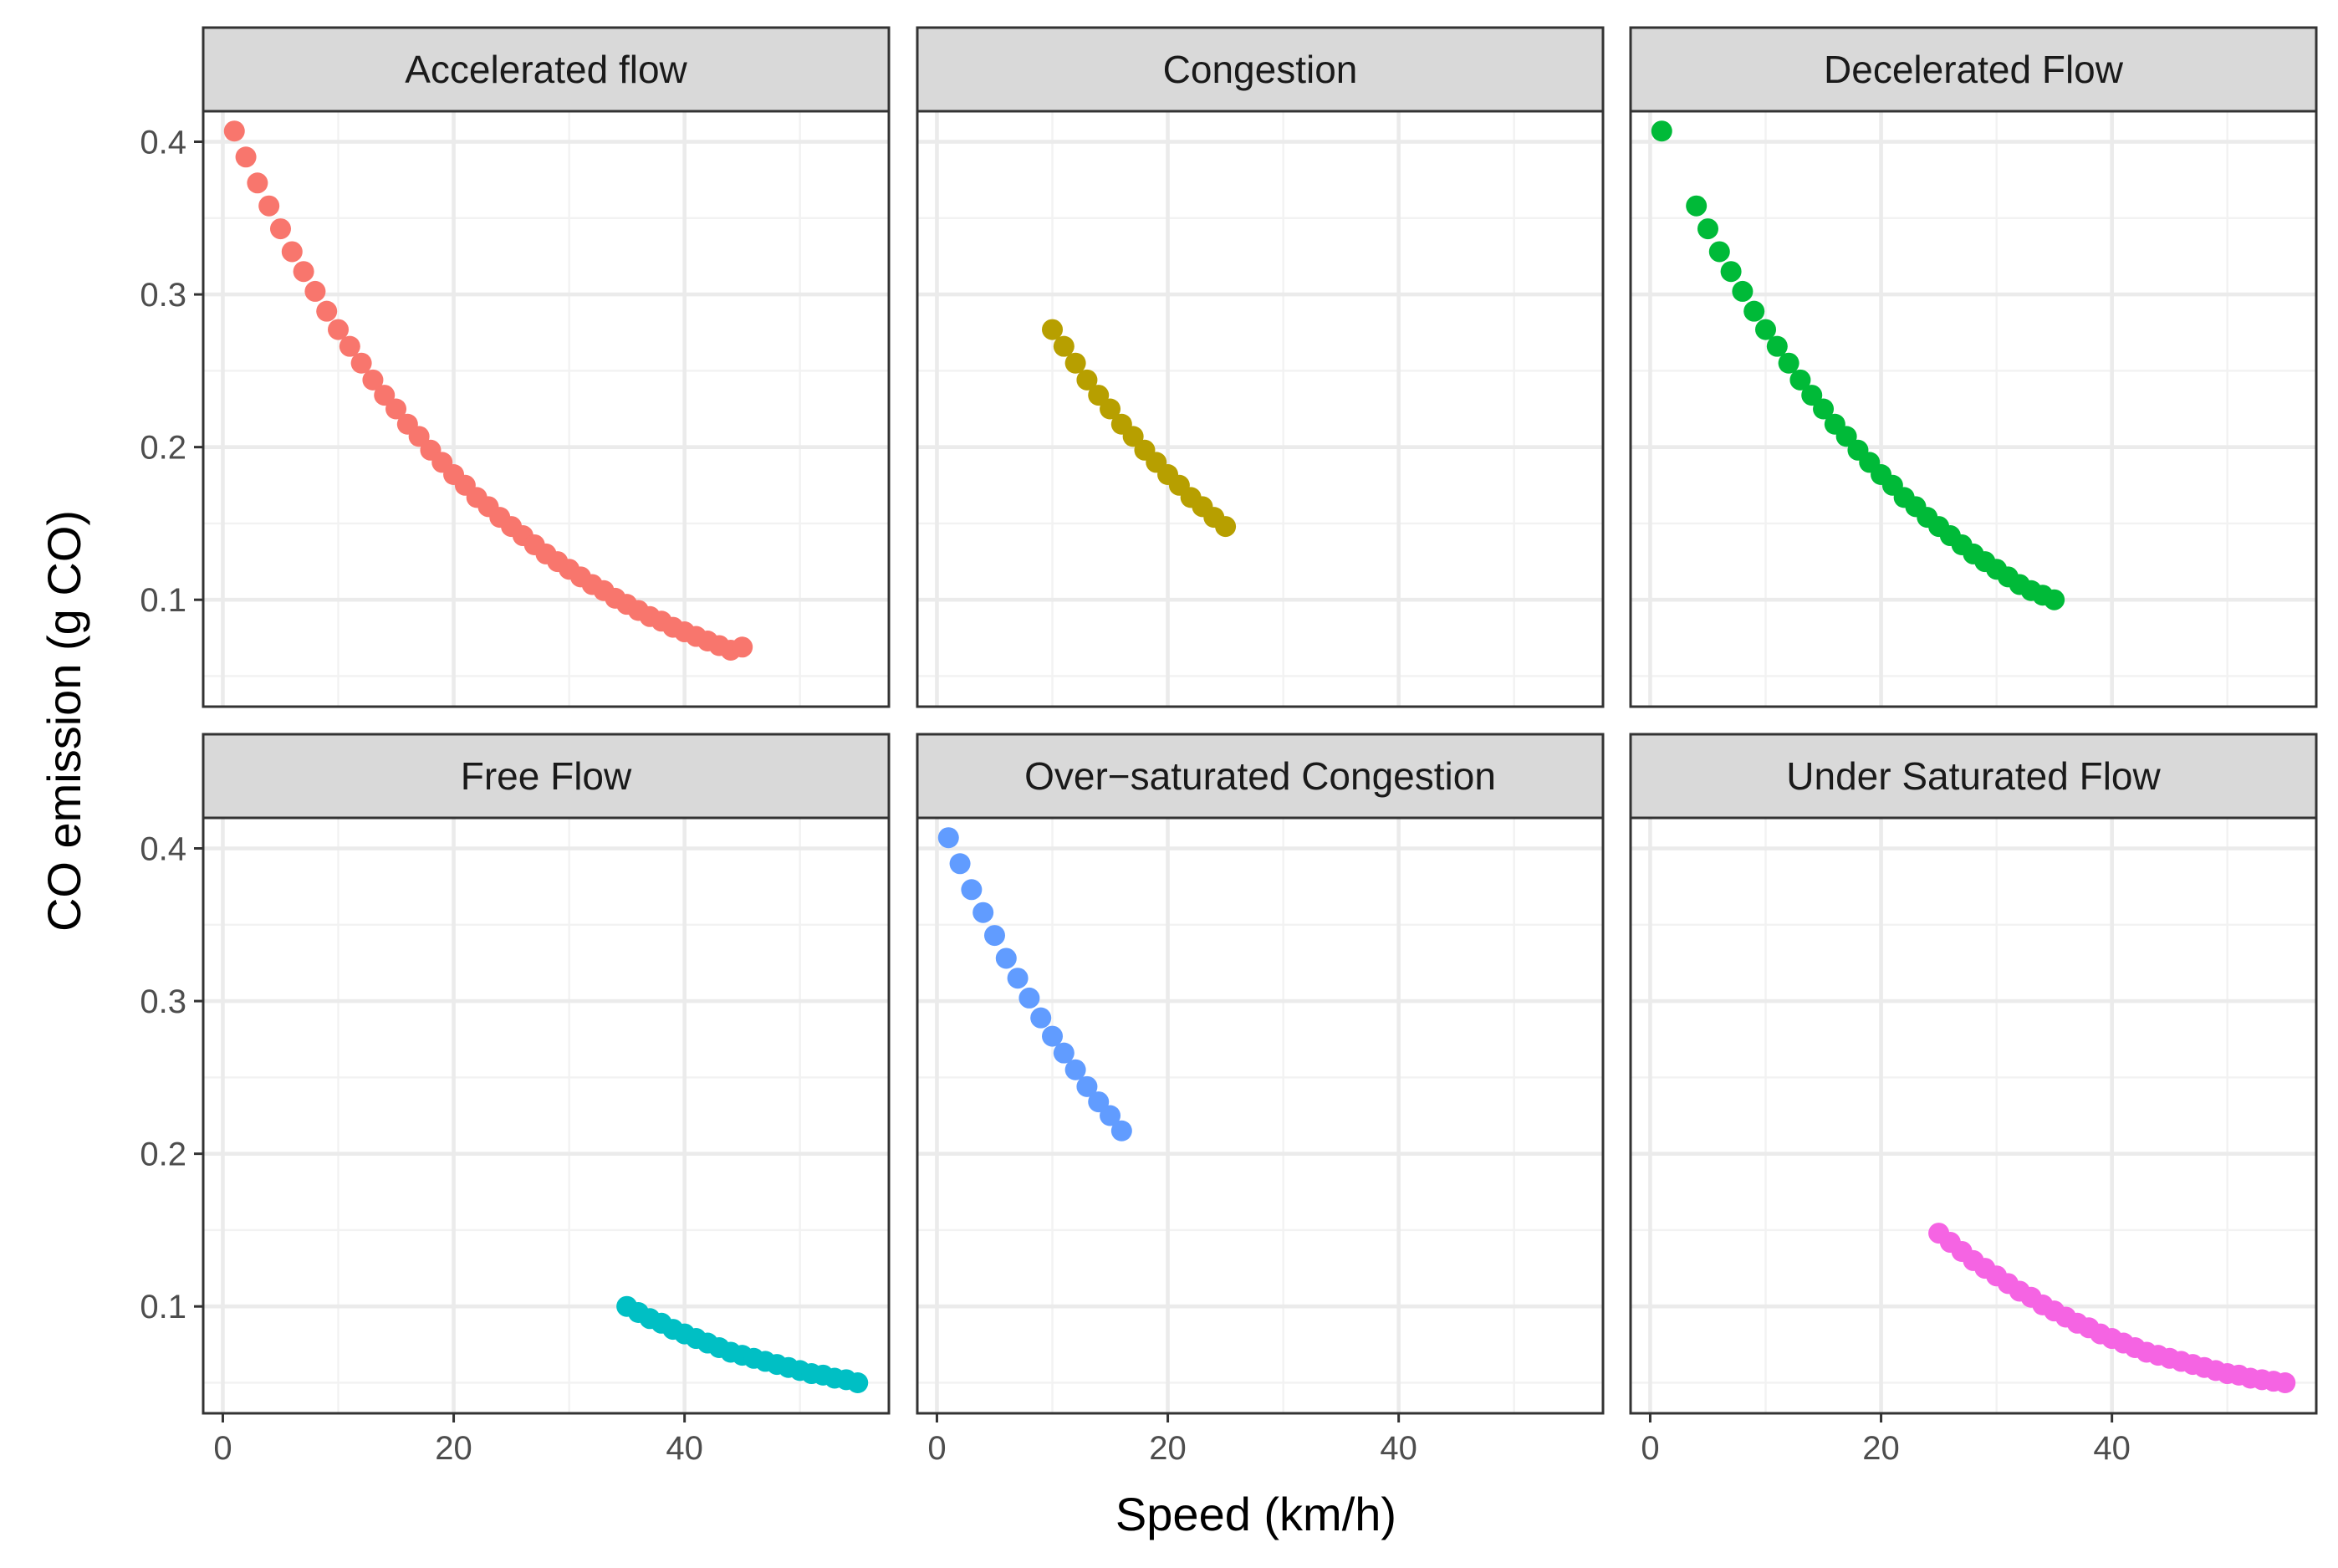 This screenshot has width=2338, height=1568. I want to click on facet-panel: Accelerated flow 0.1 0.2 0.3 0.4, so click(515, 367).